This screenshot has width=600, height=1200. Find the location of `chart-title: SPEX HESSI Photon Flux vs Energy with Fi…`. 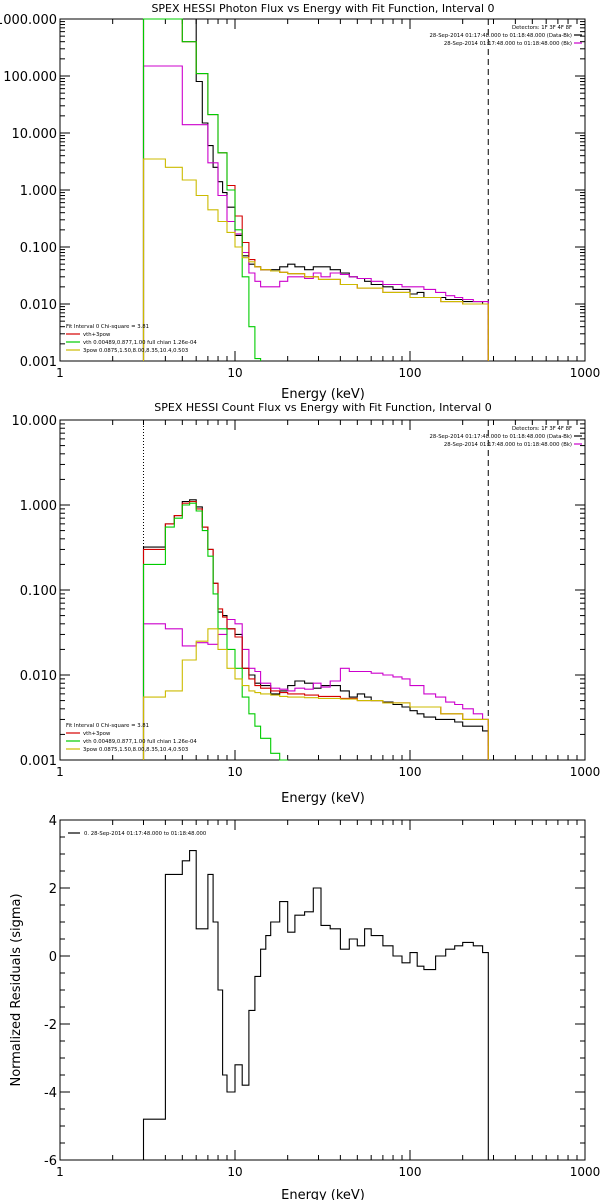

chart-title: SPEX HESSI Photon Flux vs Energy with Fi… is located at coordinates (322, 8).